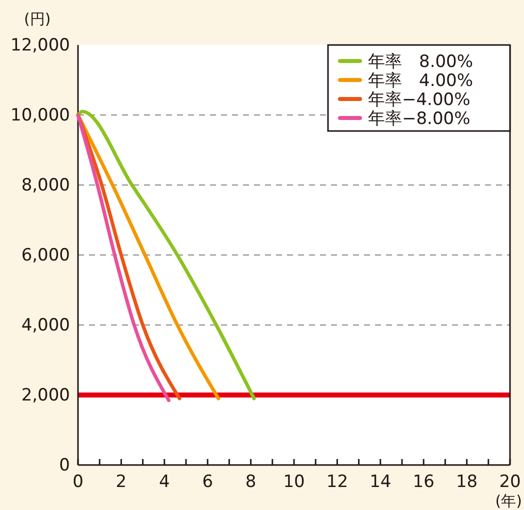 The image size is (524, 510). Describe the element at coordinates (164, 482) in the screenshot. I see `x-tick-label: 4` at that location.